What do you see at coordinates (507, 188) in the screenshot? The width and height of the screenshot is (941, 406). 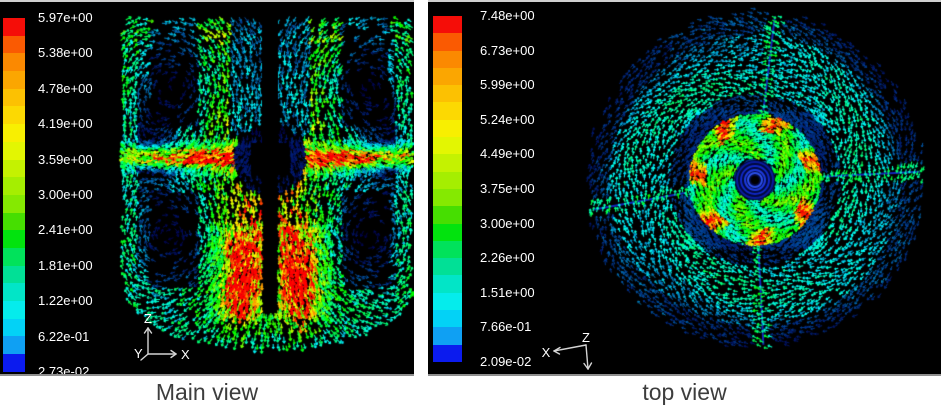 I see `colorbar-tick-label: 3.75e+00` at bounding box center [507, 188].